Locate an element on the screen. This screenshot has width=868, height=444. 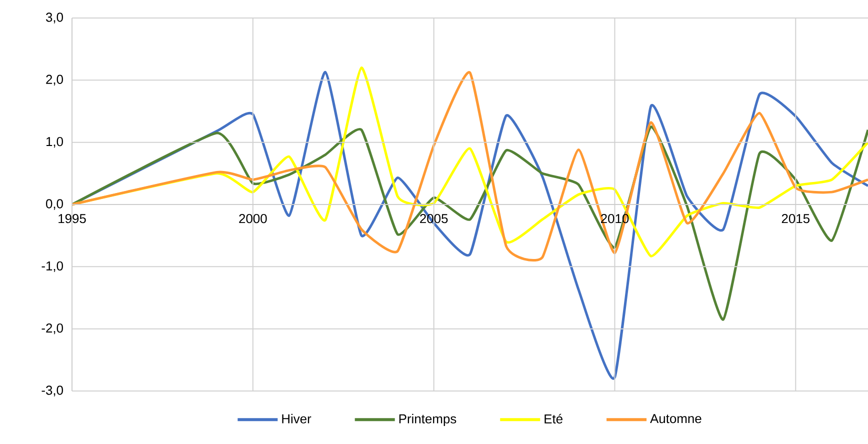
legend-label: Printemps is located at coordinates (427, 420).